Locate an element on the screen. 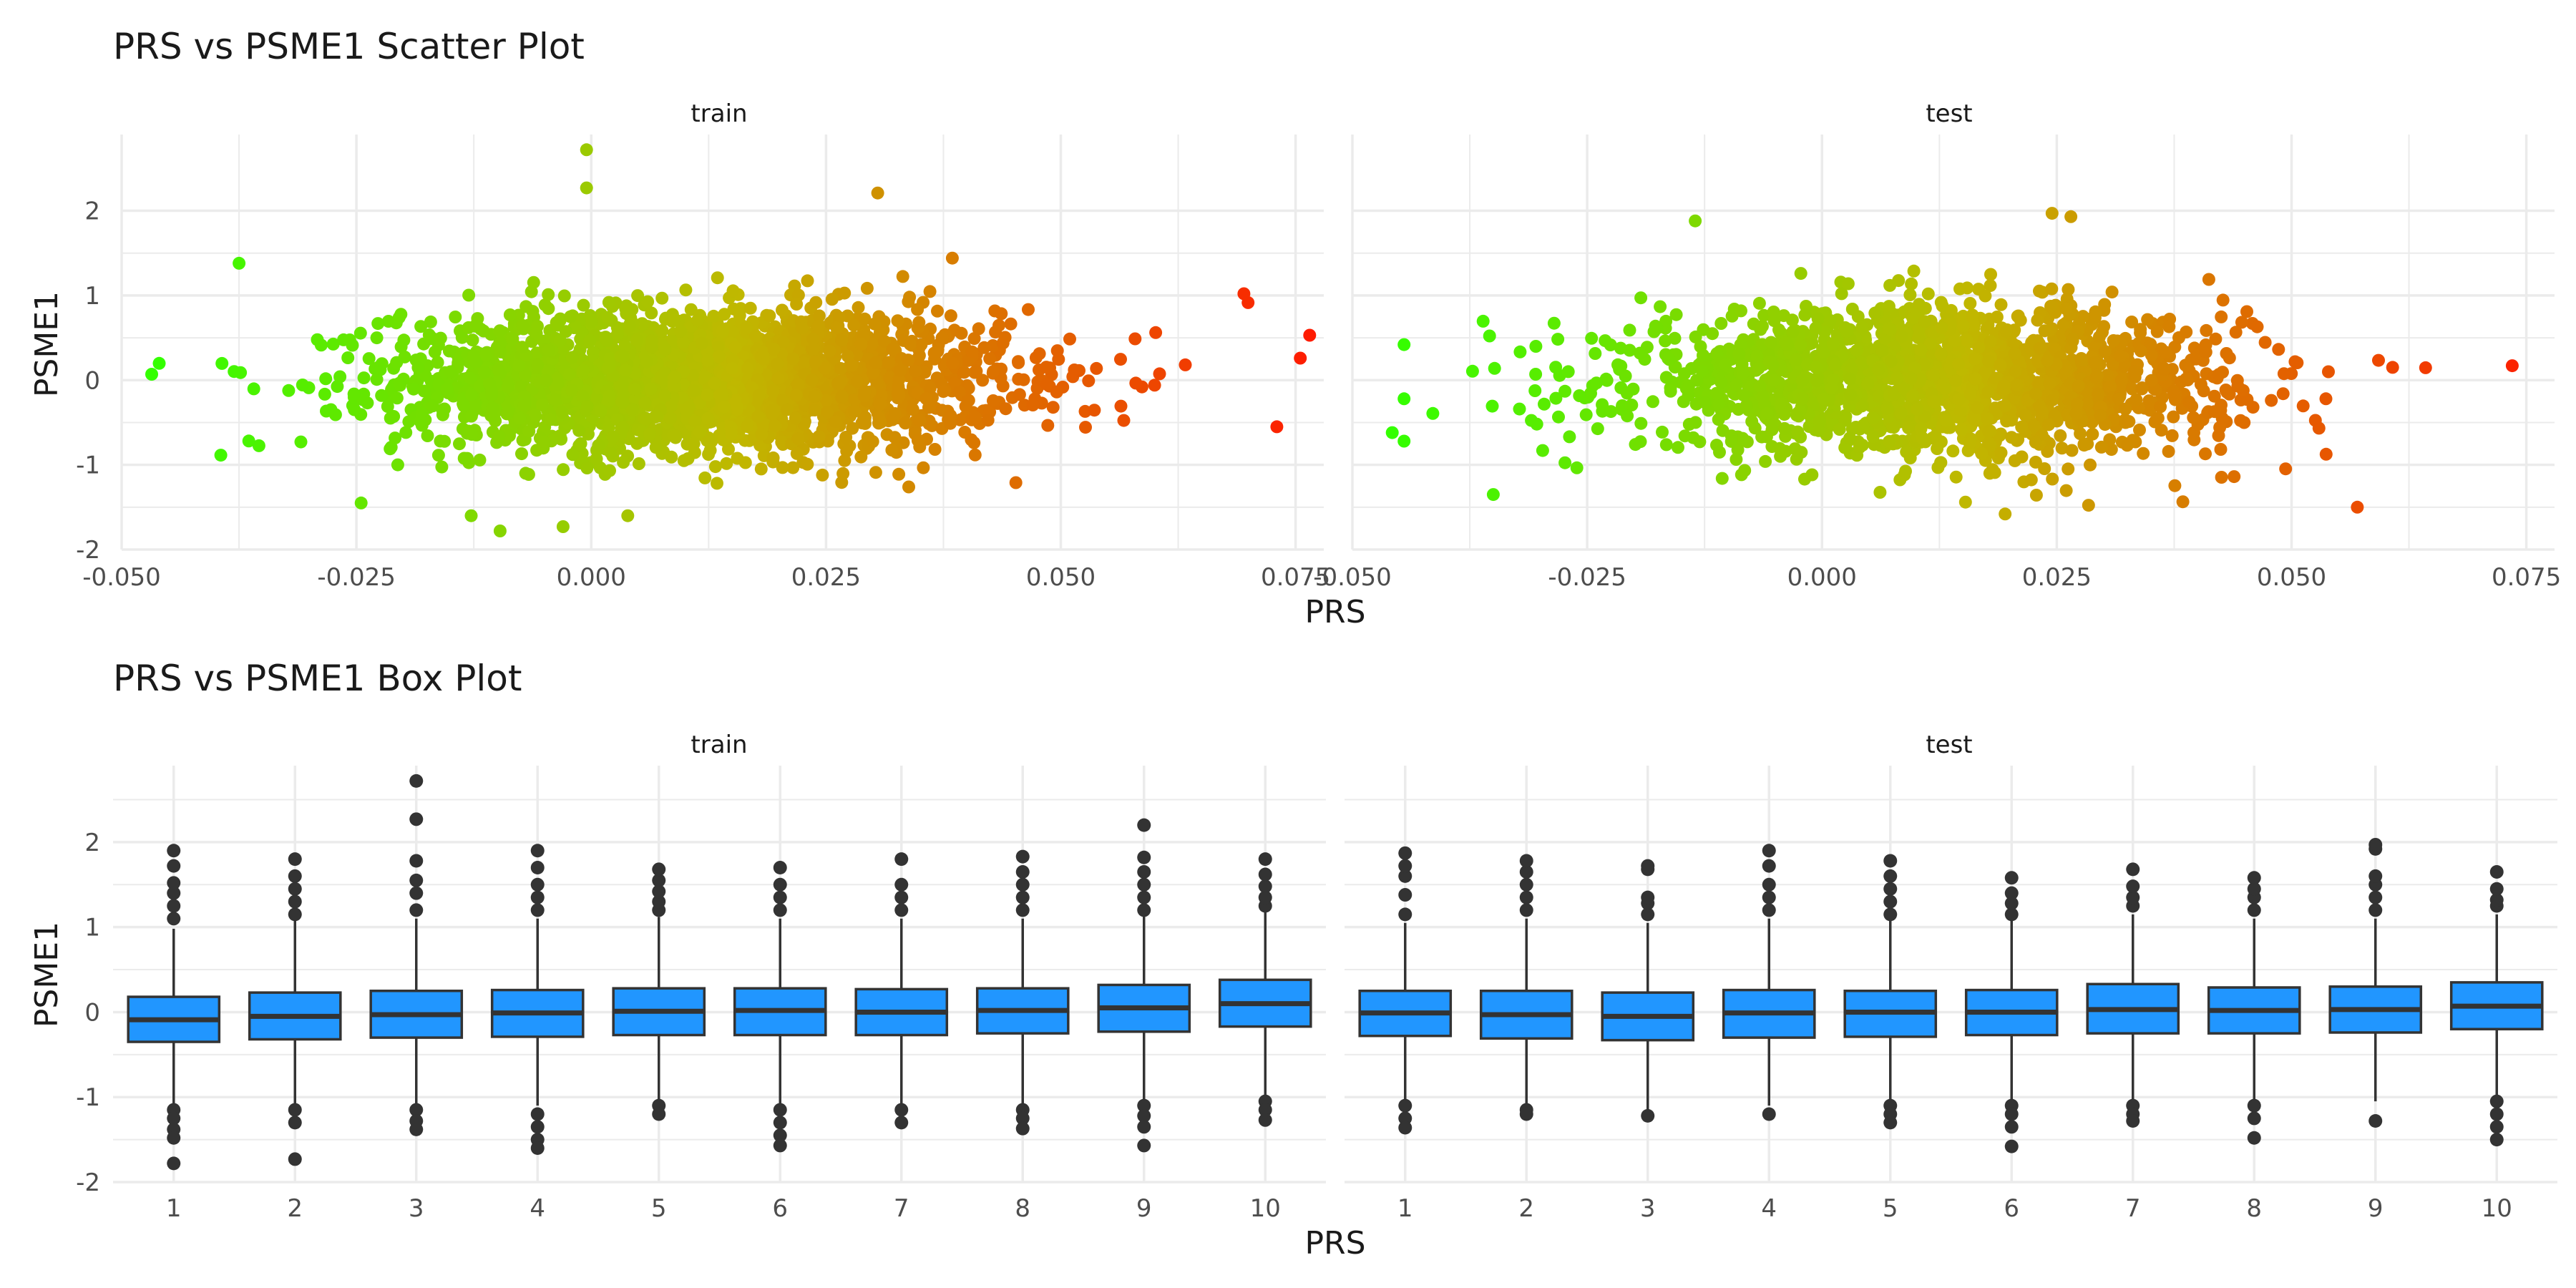 This screenshot has width=2576, height=1288. y-tick-label: 0 is located at coordinates (92, 1012).